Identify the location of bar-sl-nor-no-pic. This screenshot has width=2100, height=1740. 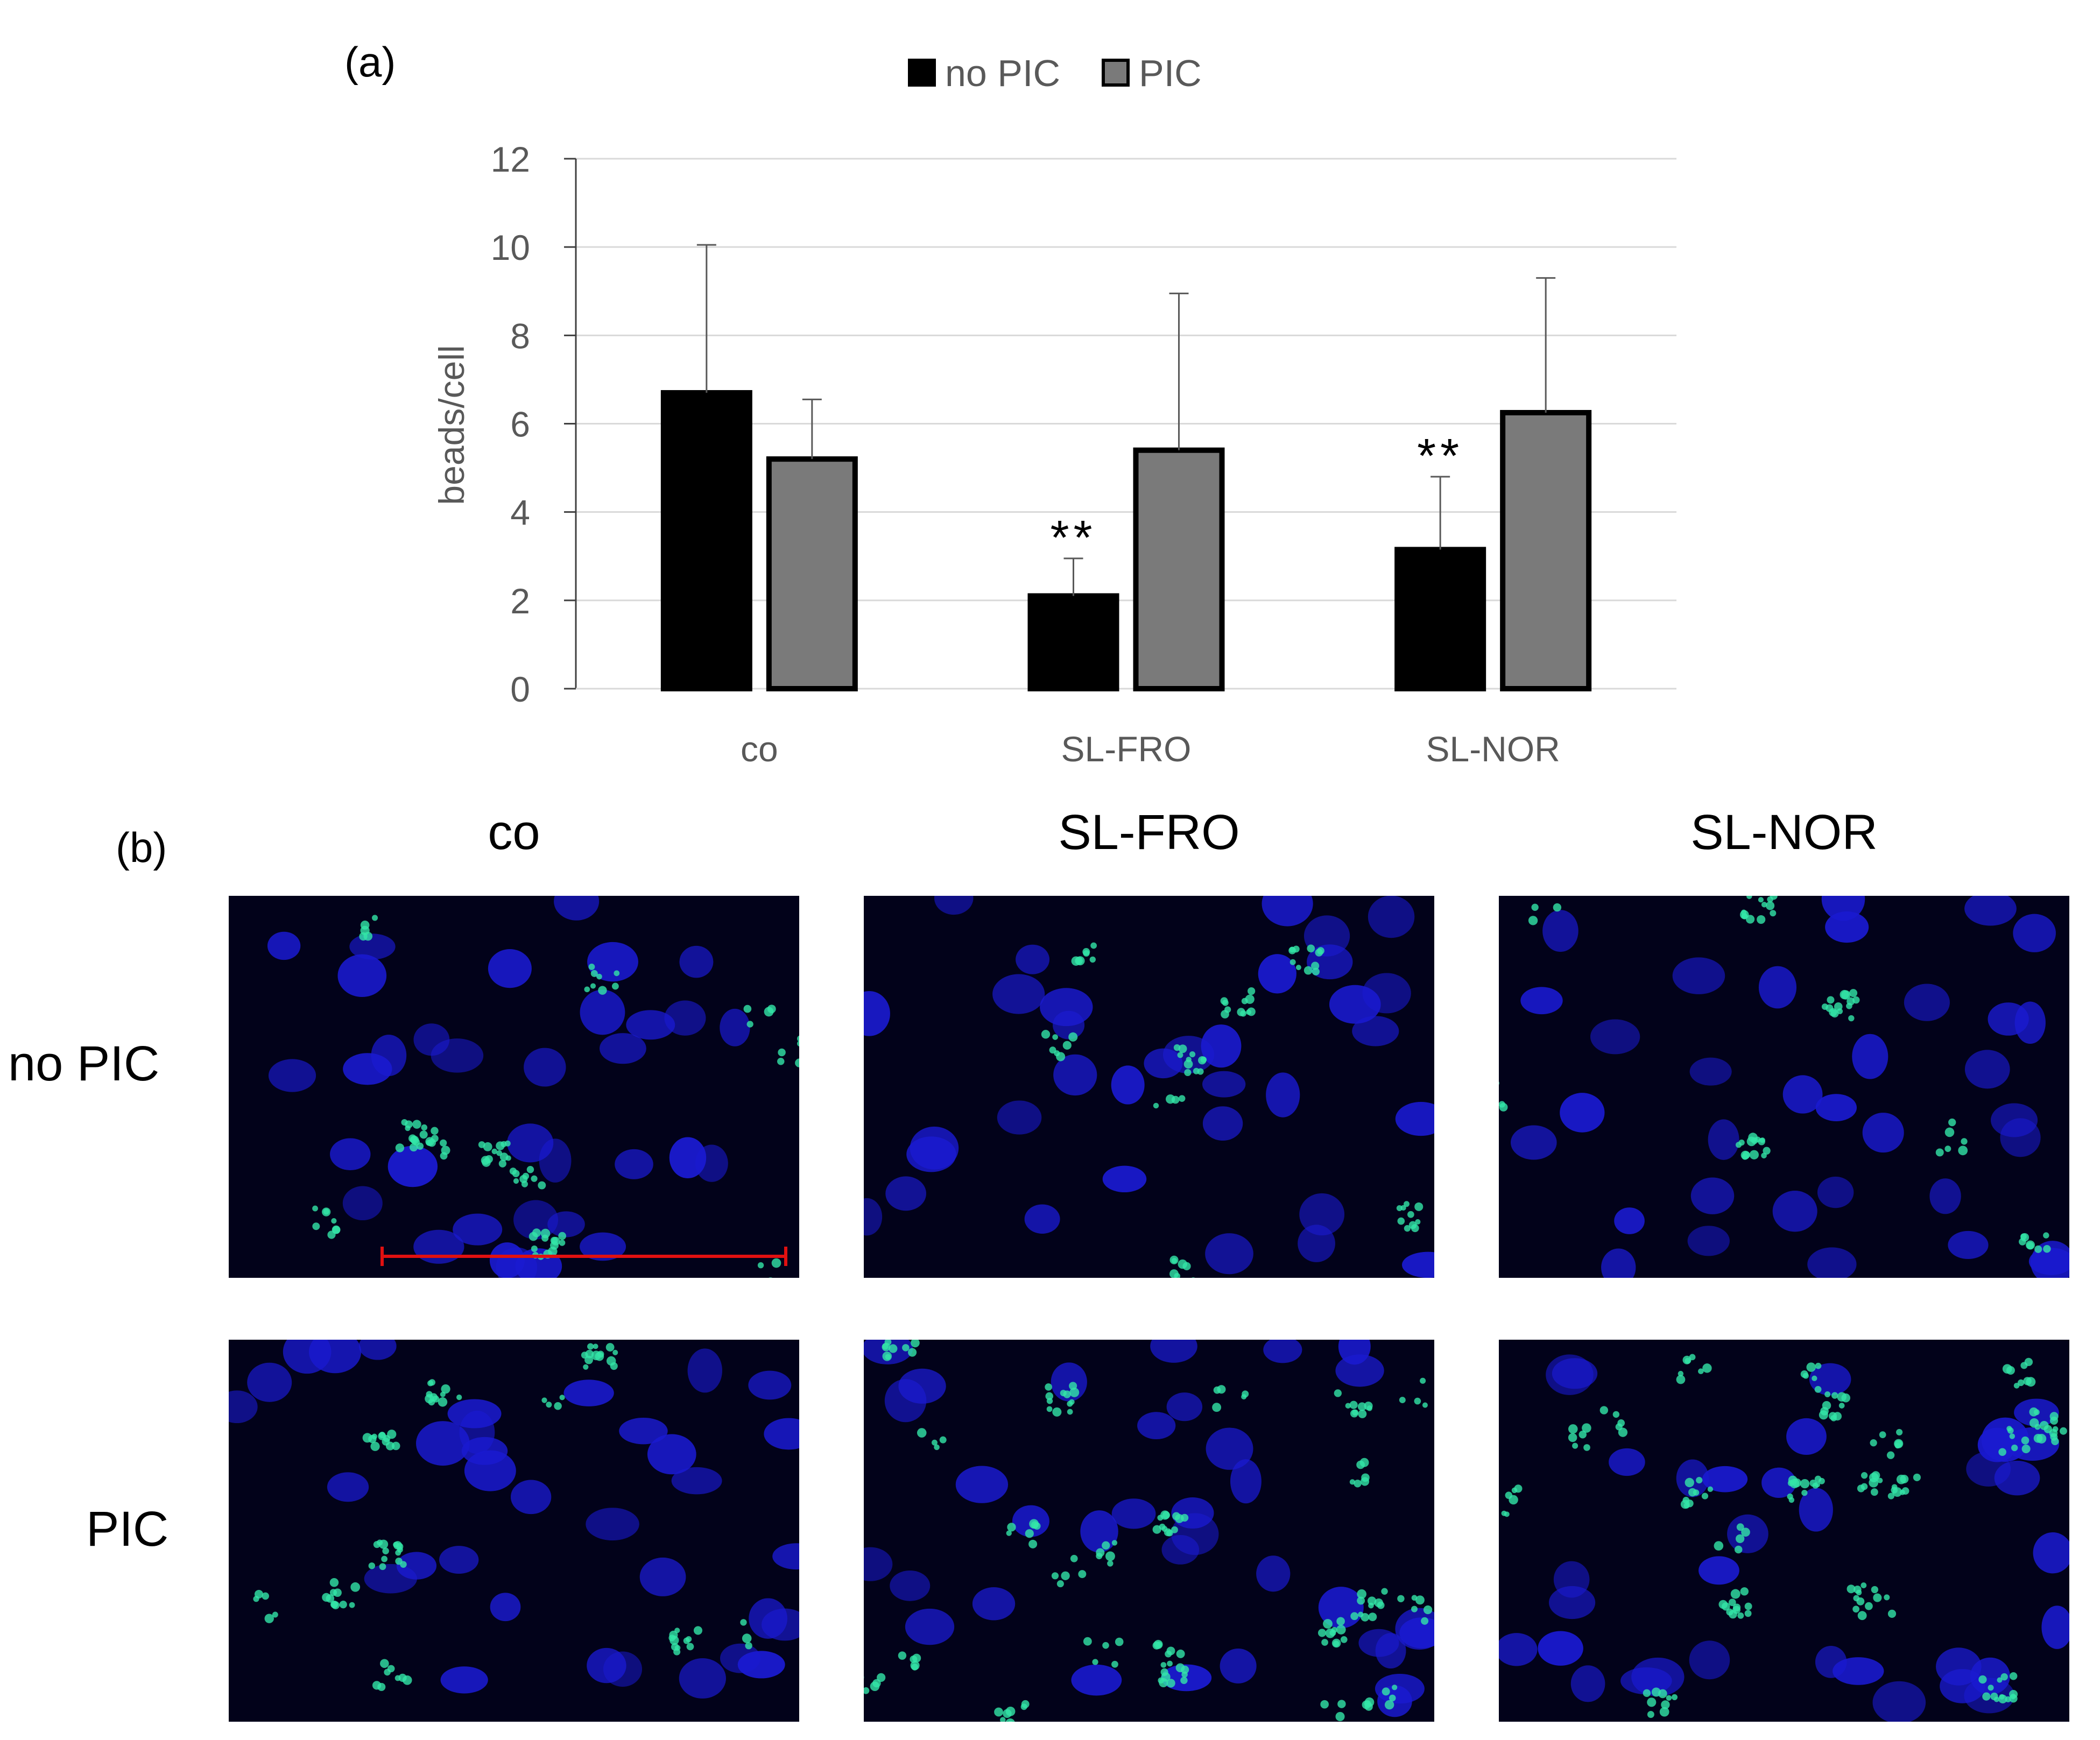
(1440, 619).